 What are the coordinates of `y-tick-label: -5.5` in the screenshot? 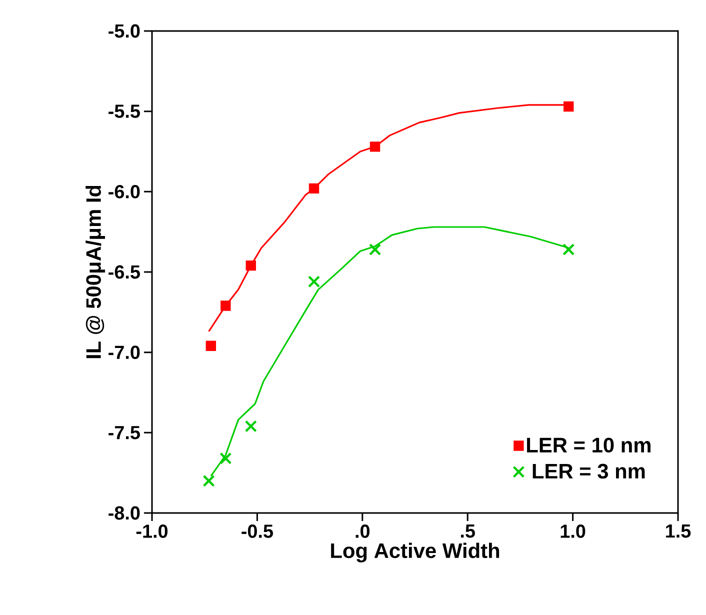 It's located at (124, 111).